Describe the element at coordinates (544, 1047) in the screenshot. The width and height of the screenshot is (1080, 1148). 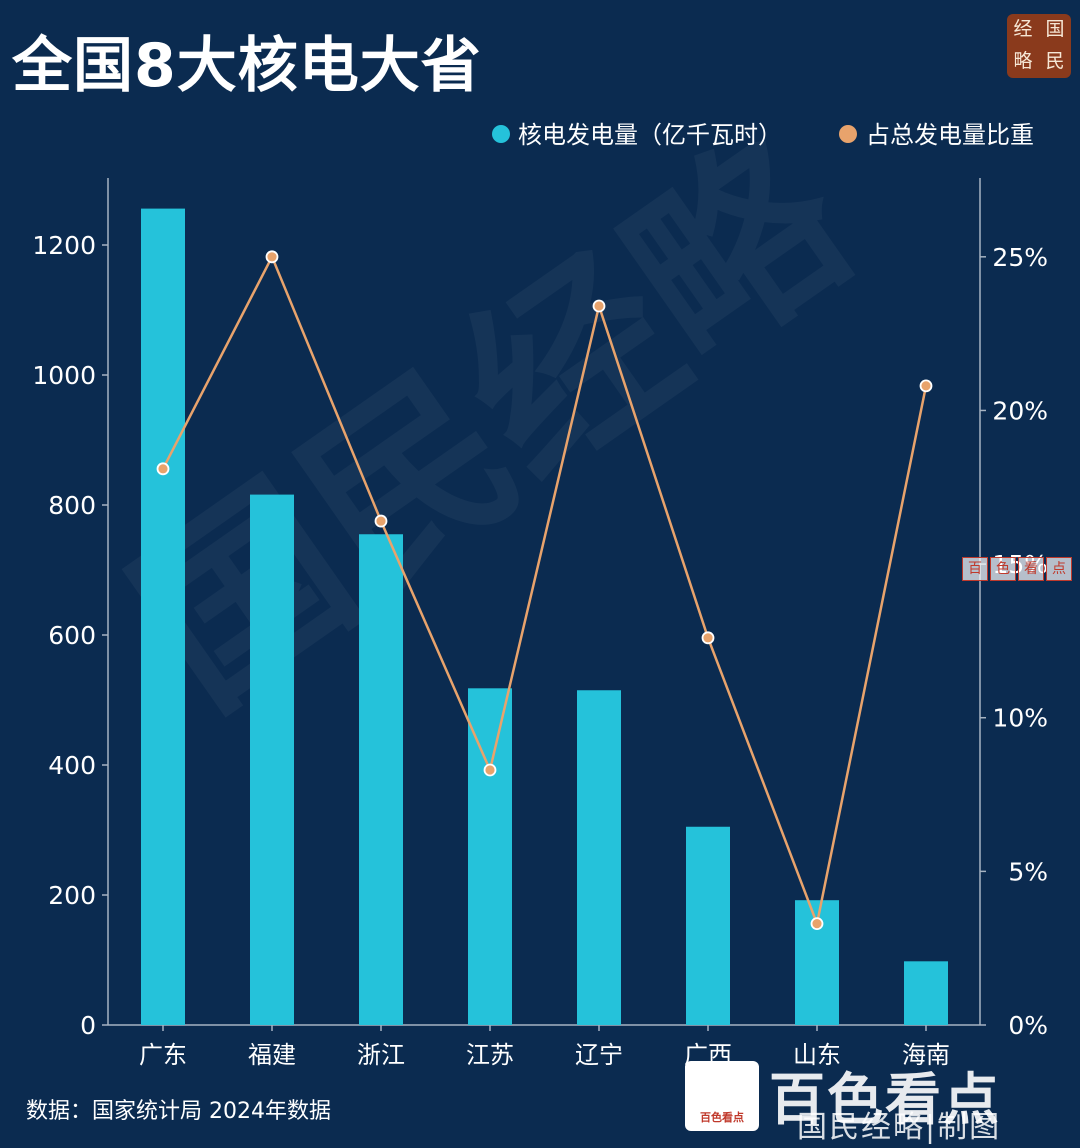
I see `x-axis-labels: 广东 福建 浙江 江苏 辽宁 广西 山东 海南` at that location.